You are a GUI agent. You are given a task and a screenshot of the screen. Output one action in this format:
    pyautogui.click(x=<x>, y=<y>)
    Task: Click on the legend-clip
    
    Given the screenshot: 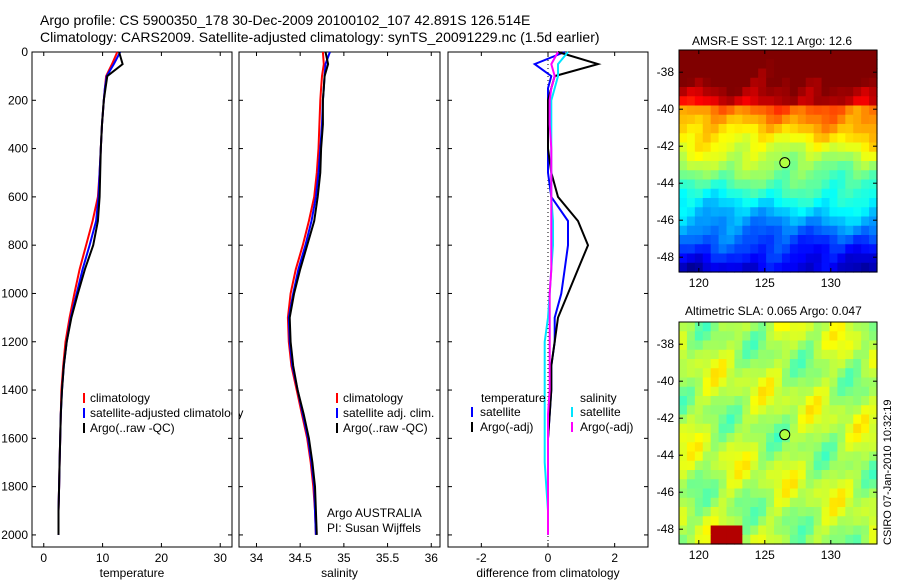 What is the action you would take?
    pyautogui.click(x=235, y=410)
    